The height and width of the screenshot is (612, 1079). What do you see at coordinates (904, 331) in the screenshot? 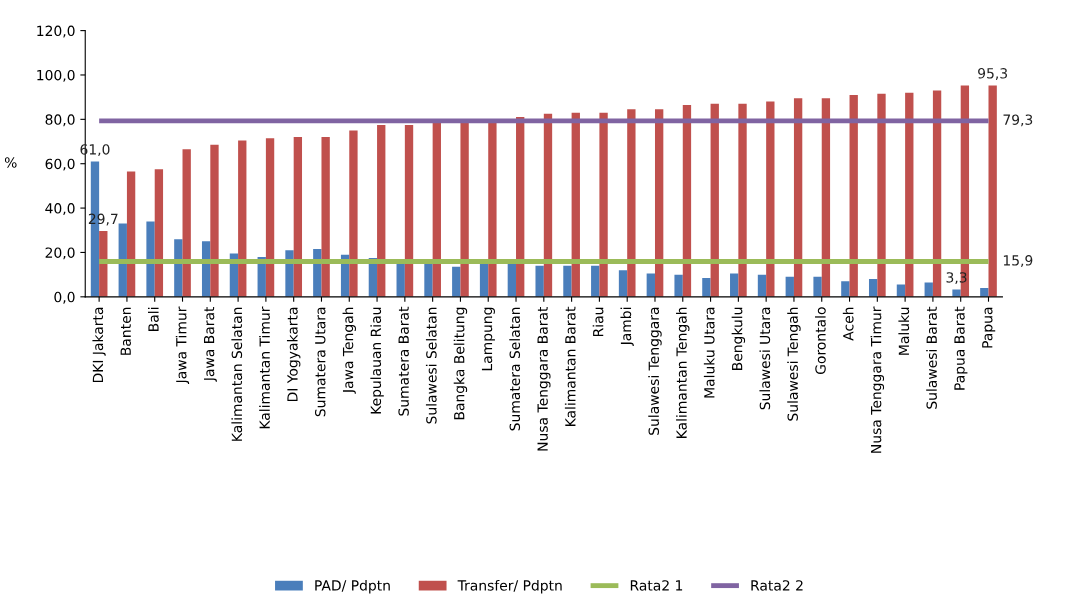
I see `x-tick-label: Maluku` at bounding box center [904, 331].